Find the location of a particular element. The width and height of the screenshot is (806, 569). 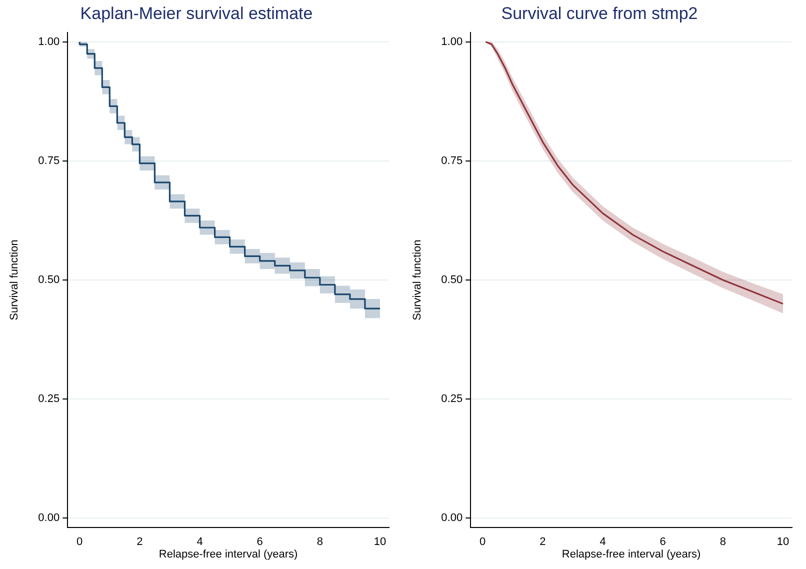

chart-title: Kaplan-Meier survival estimate is located at coordinates (196, 13).